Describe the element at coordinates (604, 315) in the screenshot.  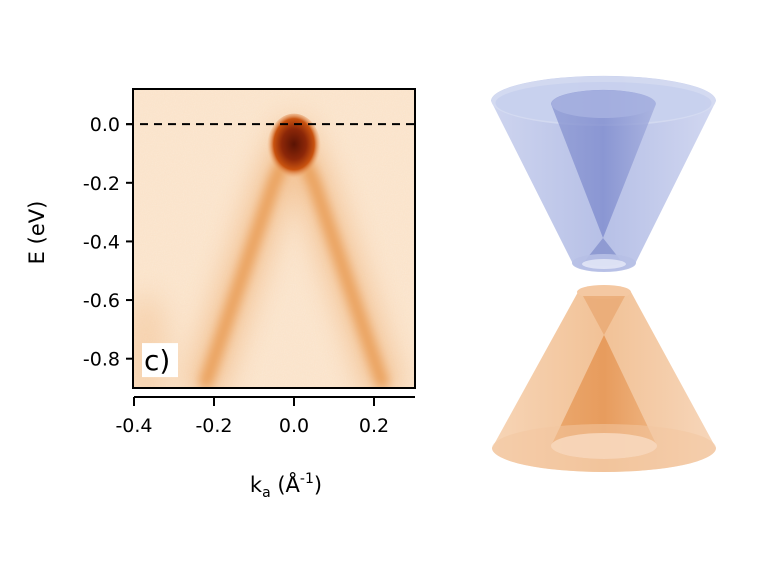
I see `lower-inner-cone-upper` at that location.